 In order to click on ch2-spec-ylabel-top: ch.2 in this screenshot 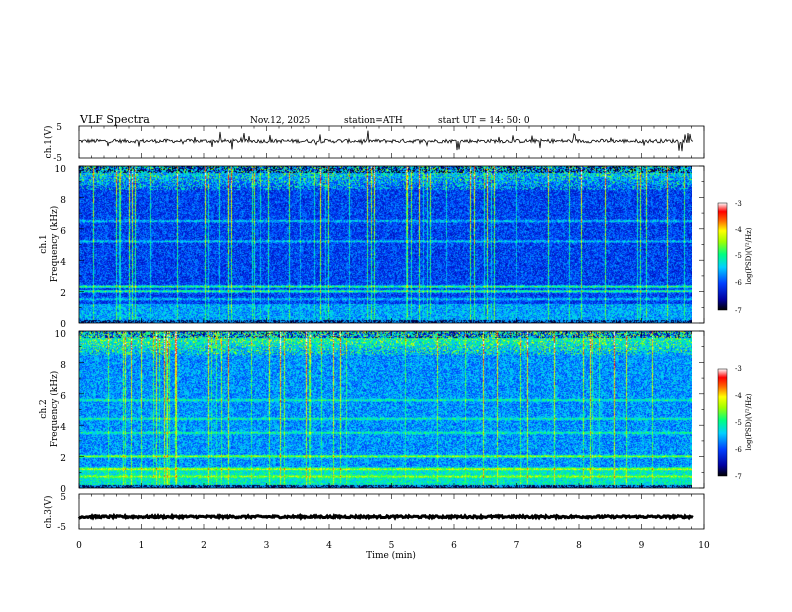, I will do `click(44, 408)`.